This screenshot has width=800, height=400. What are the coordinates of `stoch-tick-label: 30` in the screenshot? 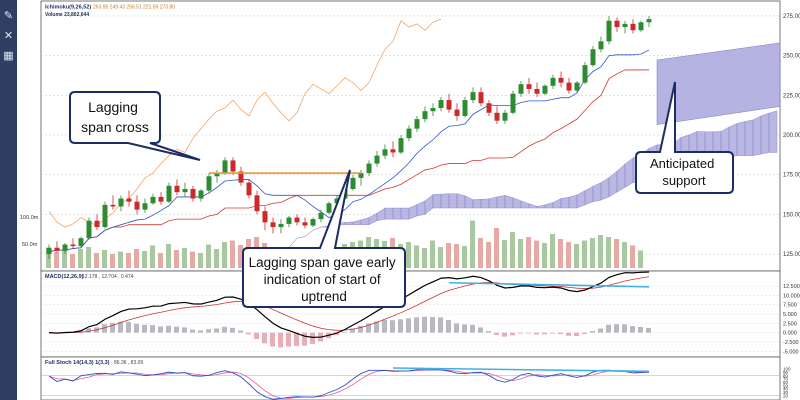 It's located at (786, 392).